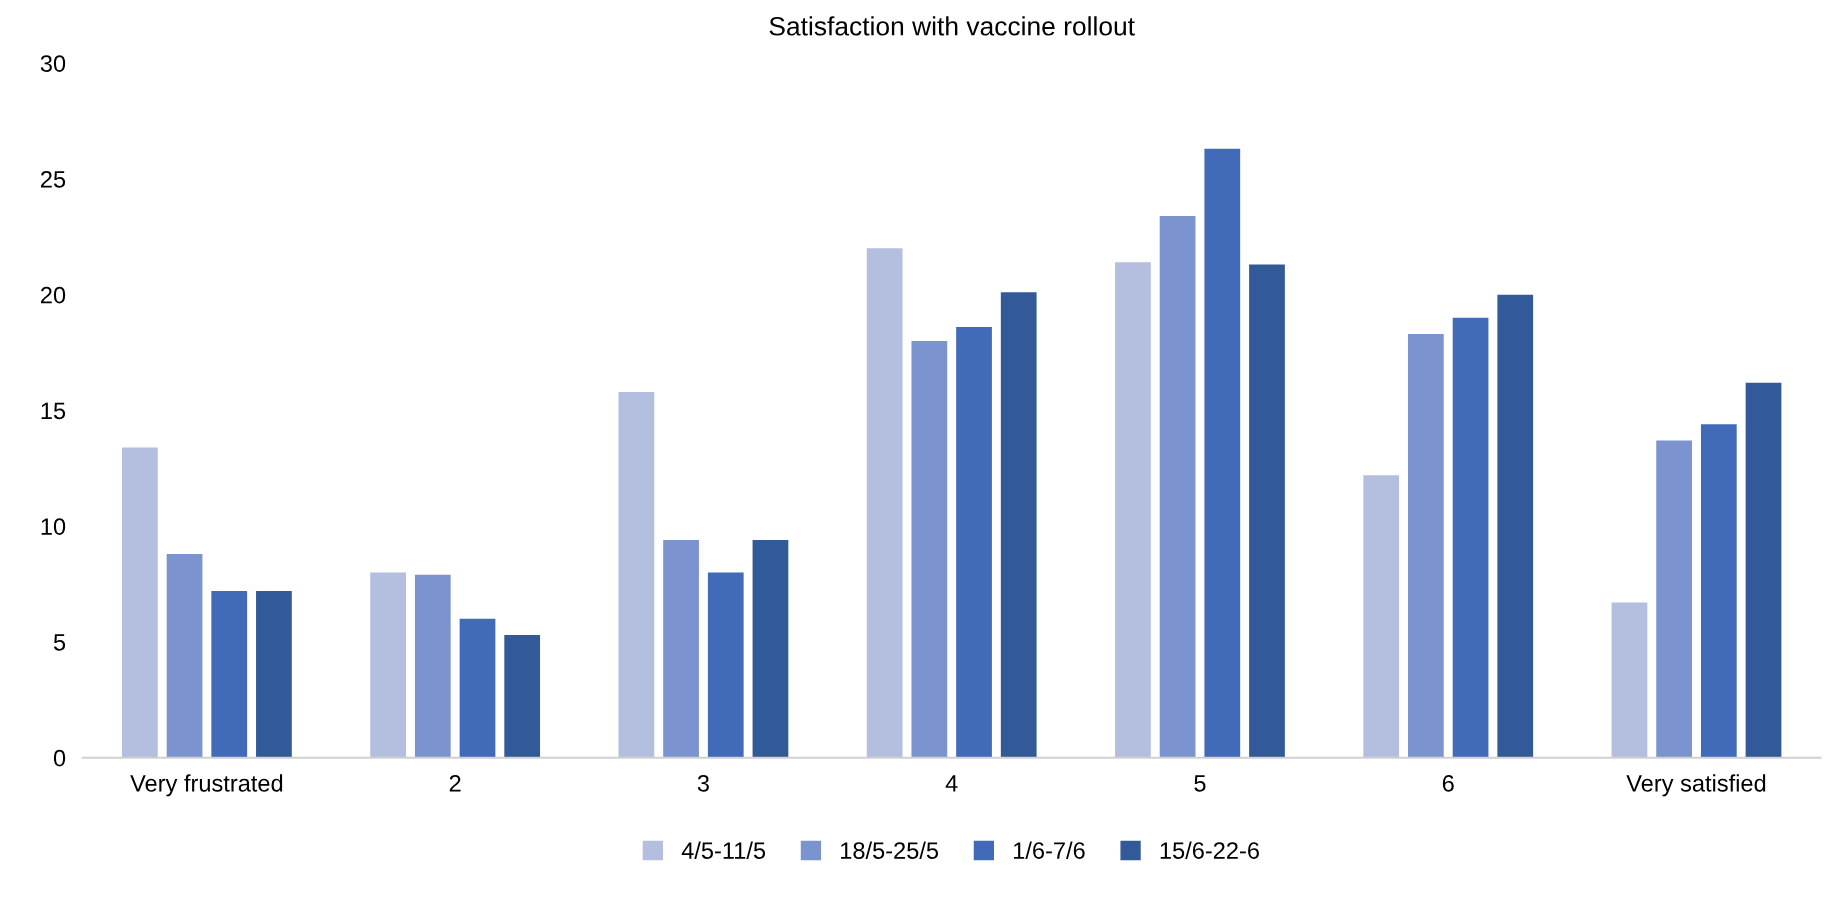 This screenshot has height=902, width=1839. Describe the element at coordinates (1209, 850) in the screenshot. I see `legend-label: 15/6-22-6` at that location.